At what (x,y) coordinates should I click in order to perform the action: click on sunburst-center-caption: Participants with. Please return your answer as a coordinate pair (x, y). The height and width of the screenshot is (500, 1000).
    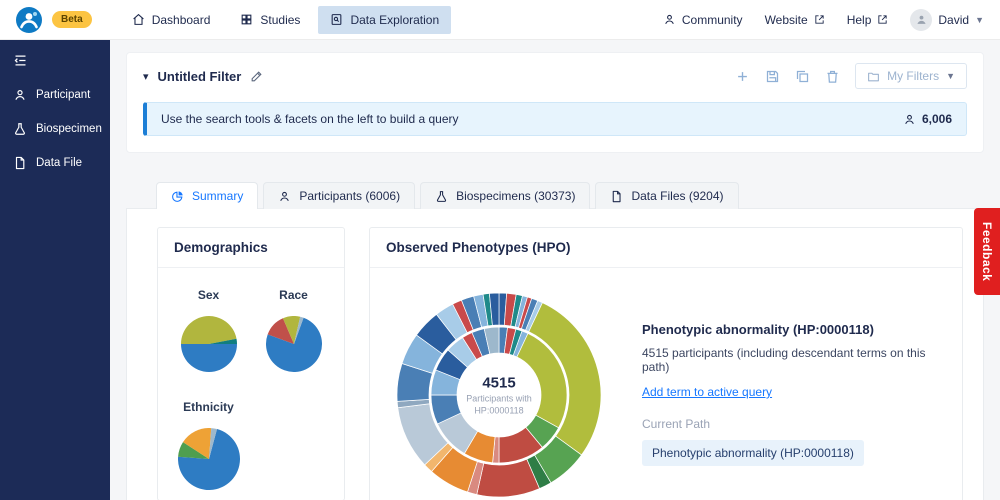
    Looking at the image, I should click on (499, 398).